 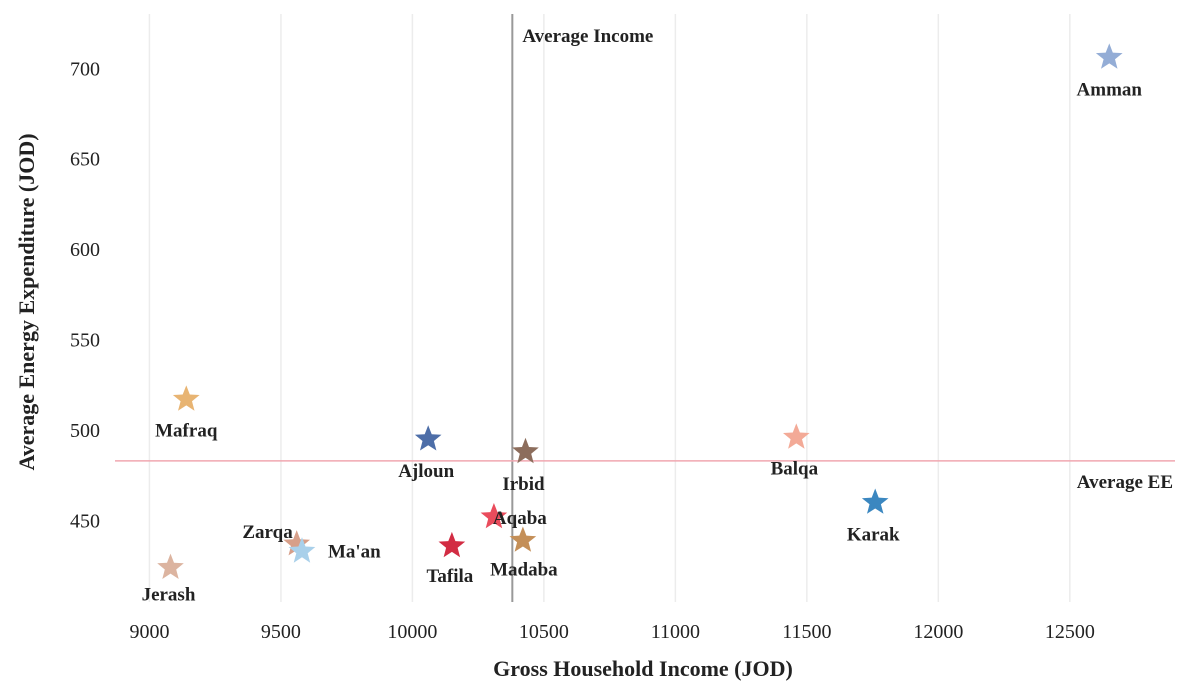 I want to click on y-tick-label: 700, so click(x=85, y=69).